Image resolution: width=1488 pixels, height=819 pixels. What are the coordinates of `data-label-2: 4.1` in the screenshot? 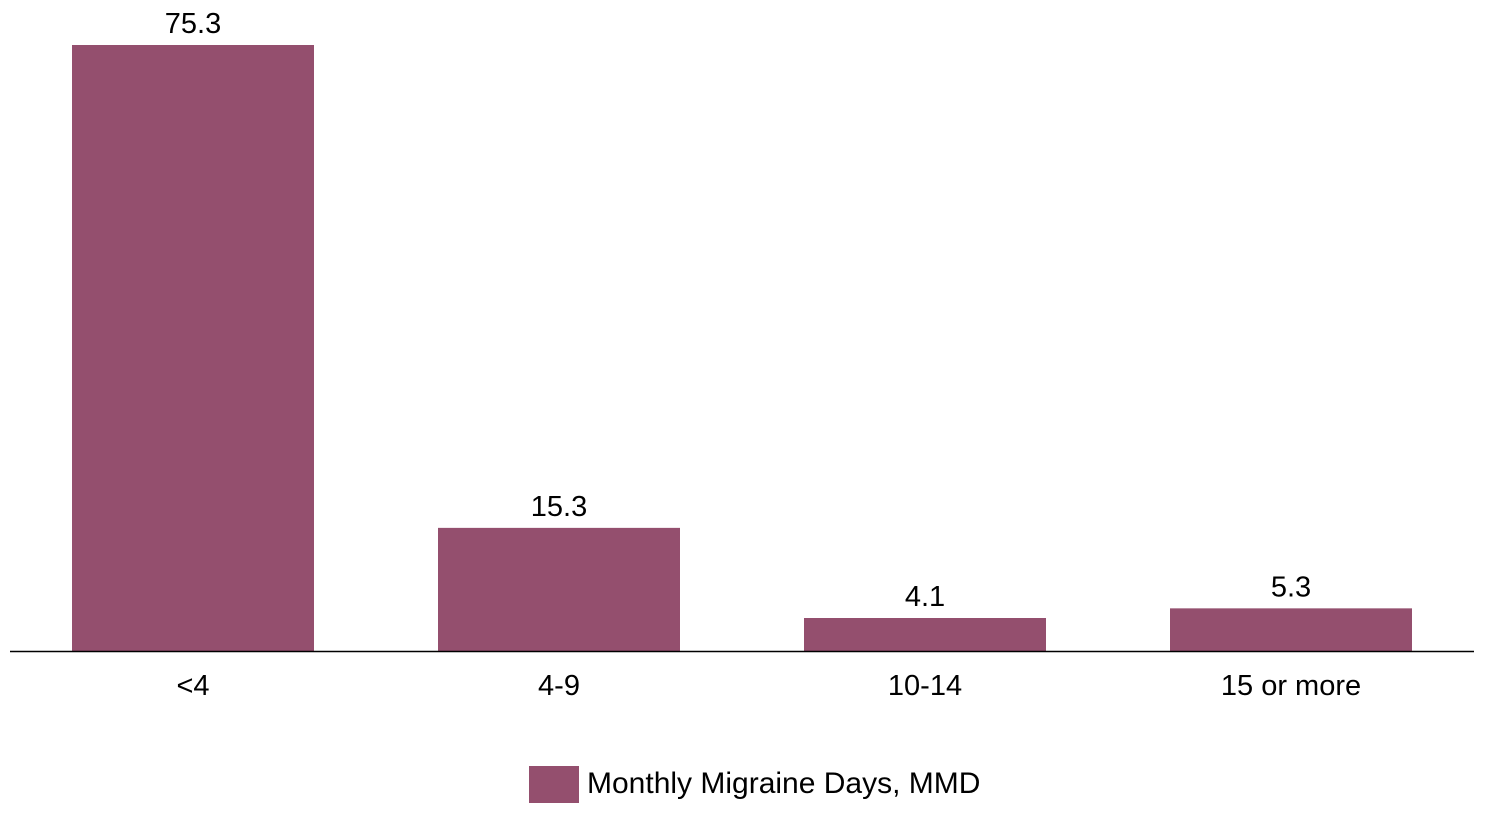 It's located at (925, 597).